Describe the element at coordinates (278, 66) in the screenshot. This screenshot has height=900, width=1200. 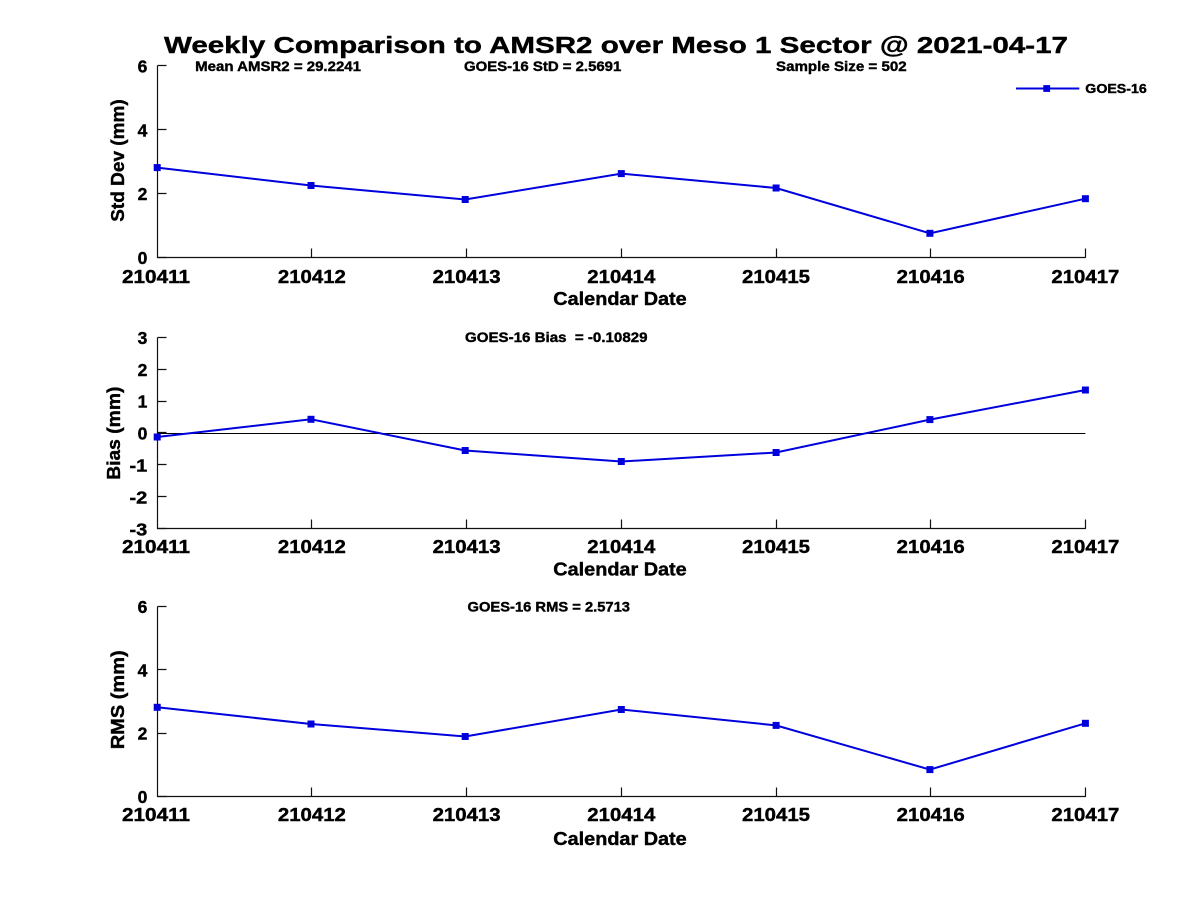
I see `svg-text: Mean AMSR2 = 29.2241` at that location.